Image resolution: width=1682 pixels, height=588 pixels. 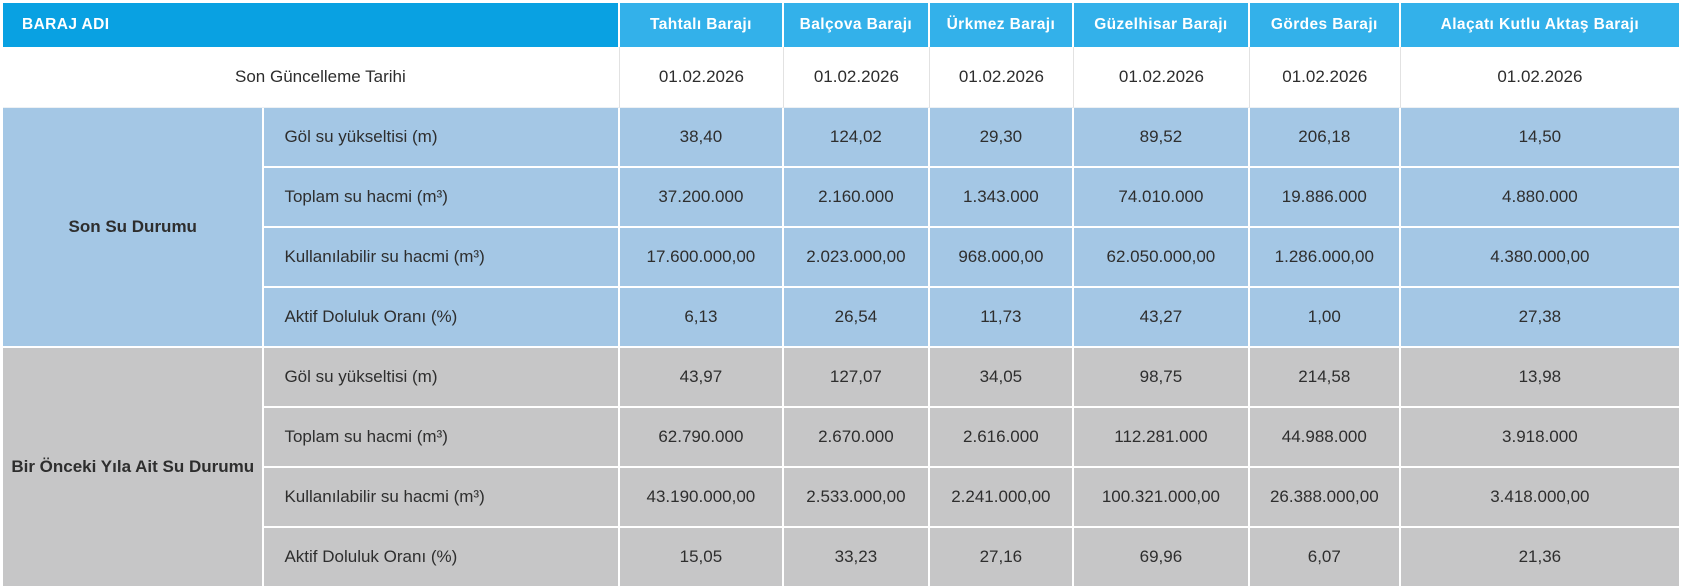 I want to click on value-cell: 74.010.000, so click(x=1161, y=198).